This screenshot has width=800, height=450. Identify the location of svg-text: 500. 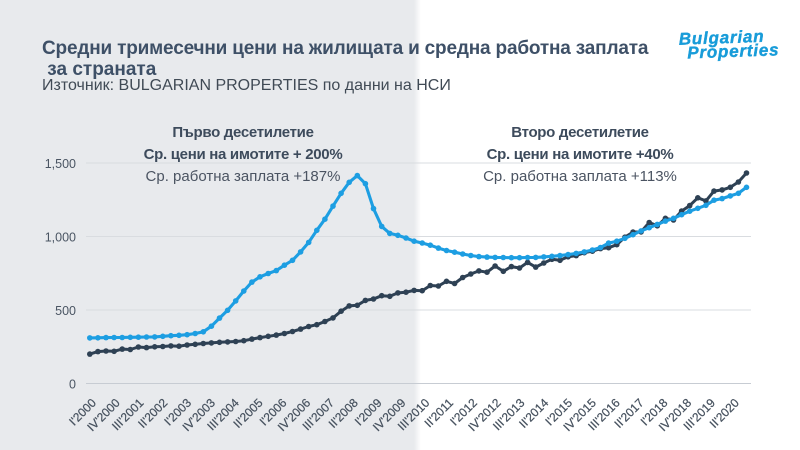
(65, 311).